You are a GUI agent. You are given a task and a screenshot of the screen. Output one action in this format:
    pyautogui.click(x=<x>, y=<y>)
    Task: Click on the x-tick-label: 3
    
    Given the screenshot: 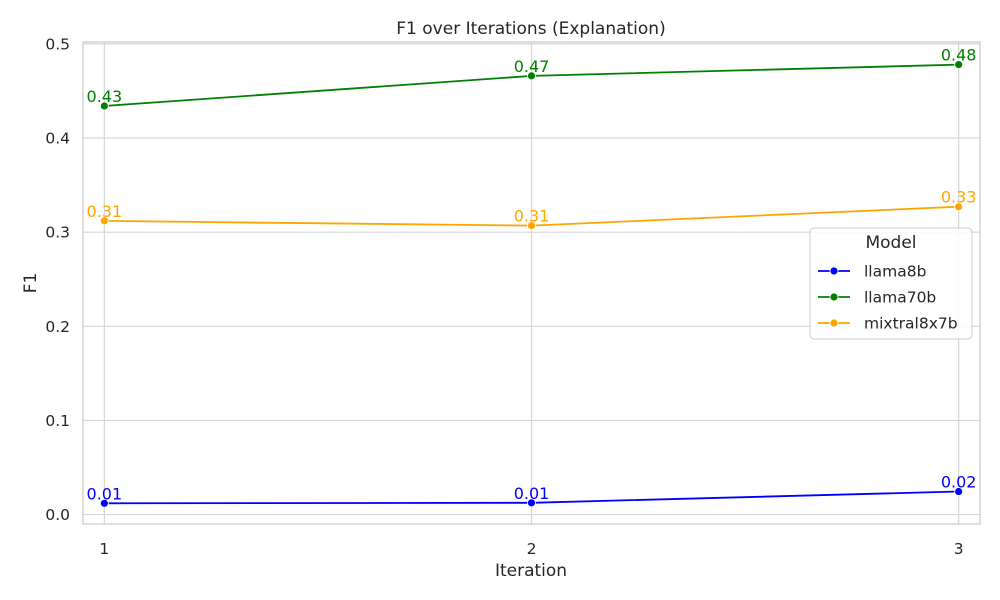 What is the action you would take?
    pyautogui.click(x=959, y=549)
    